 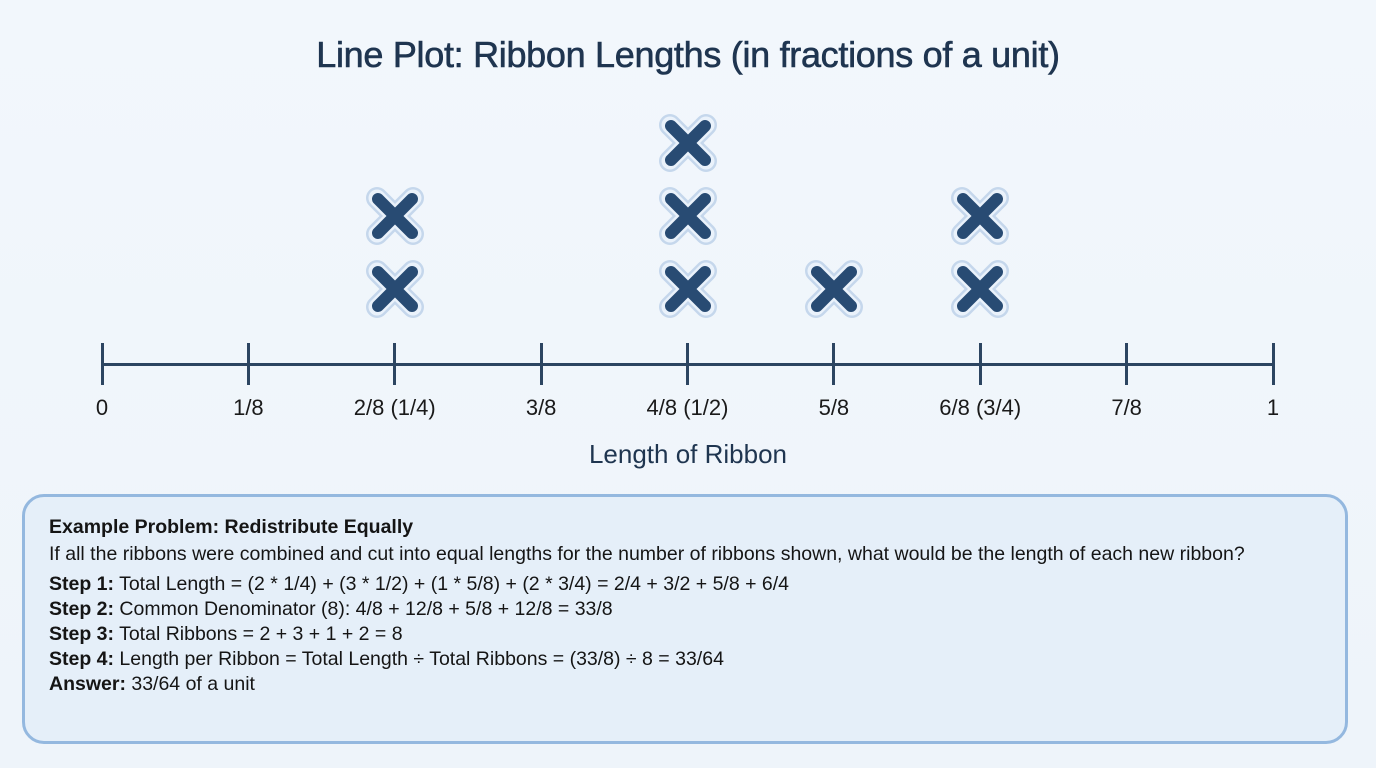 I want to click on tick-label: 3/8, so click(x=541, y=407).